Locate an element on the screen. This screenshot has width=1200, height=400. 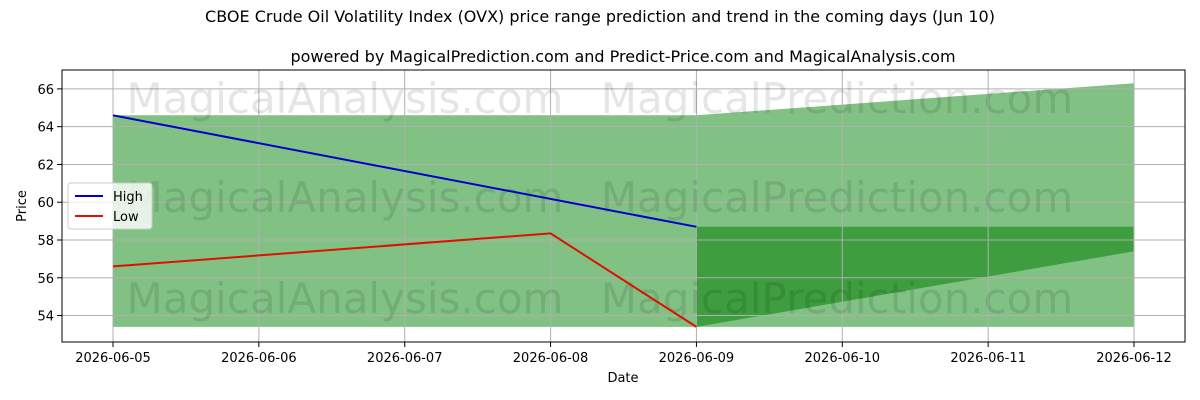
x-tick-label: 2026-06-05 is located at coordinates (113, 358).